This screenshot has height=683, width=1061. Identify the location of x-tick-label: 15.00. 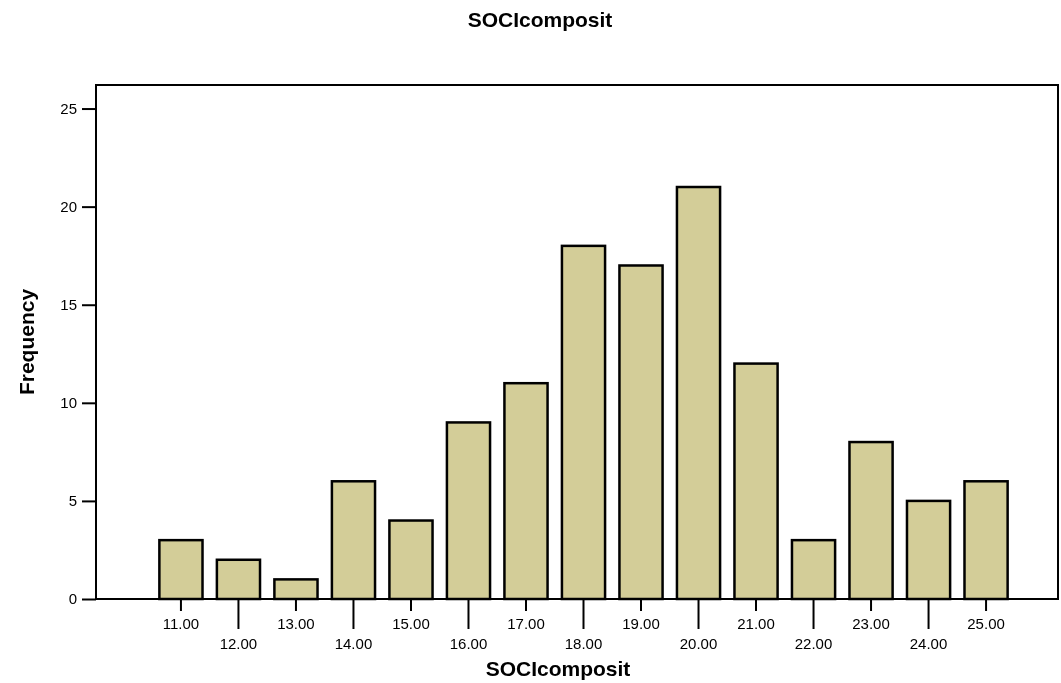
(411, 623).